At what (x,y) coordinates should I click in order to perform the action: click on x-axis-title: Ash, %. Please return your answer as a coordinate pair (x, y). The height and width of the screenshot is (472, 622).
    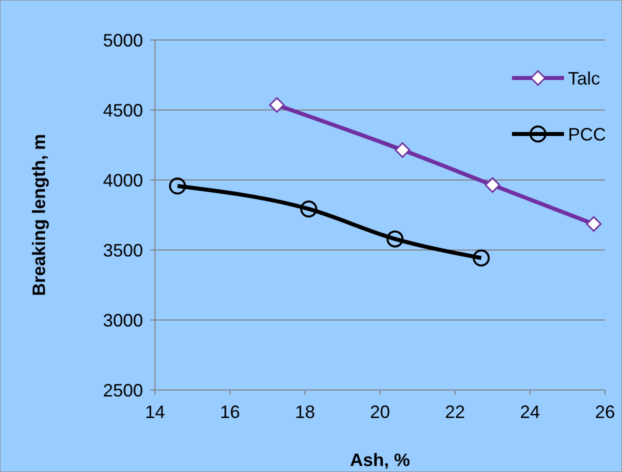
    Looking at the image, I should click on (380, 460).